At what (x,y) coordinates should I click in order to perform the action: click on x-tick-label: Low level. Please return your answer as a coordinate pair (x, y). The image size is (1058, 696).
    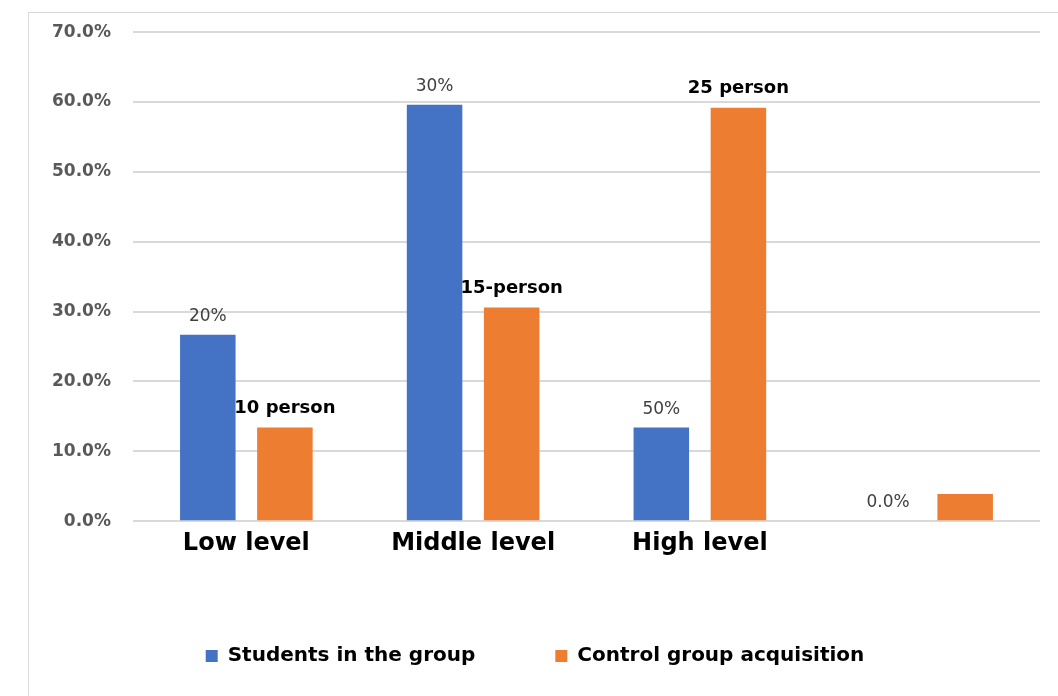
    Looking at the image, I should click on (246, 541).